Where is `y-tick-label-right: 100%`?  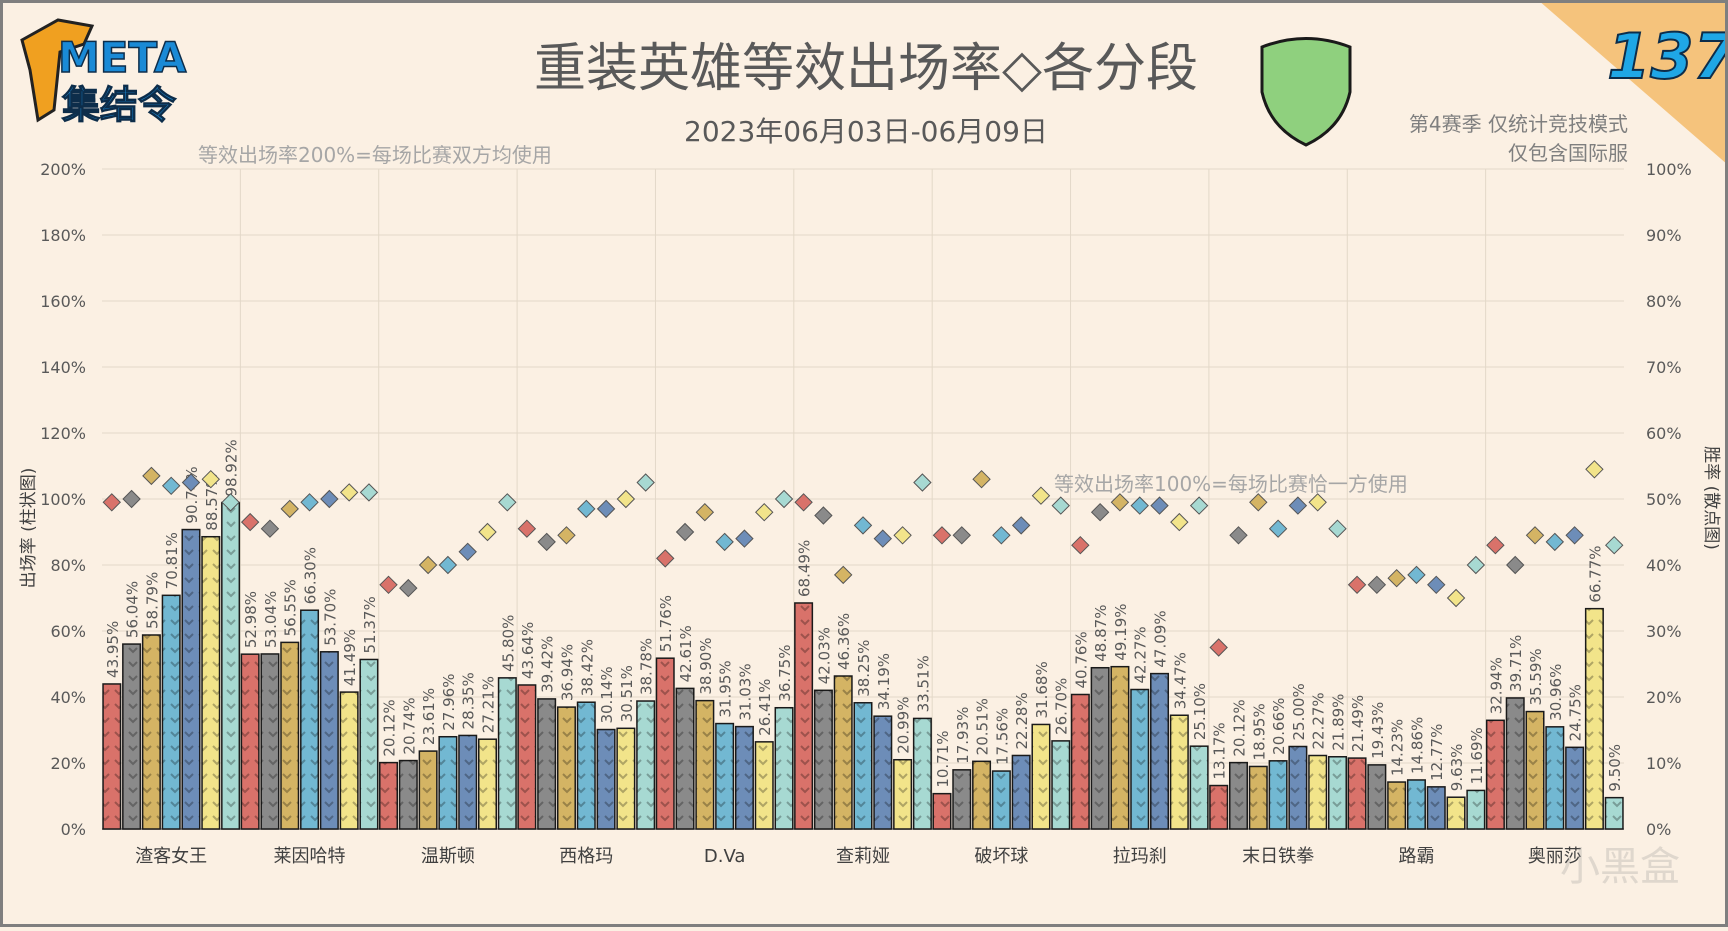
y-tick-label-right: 100% is located at coordinates (1669, 169).